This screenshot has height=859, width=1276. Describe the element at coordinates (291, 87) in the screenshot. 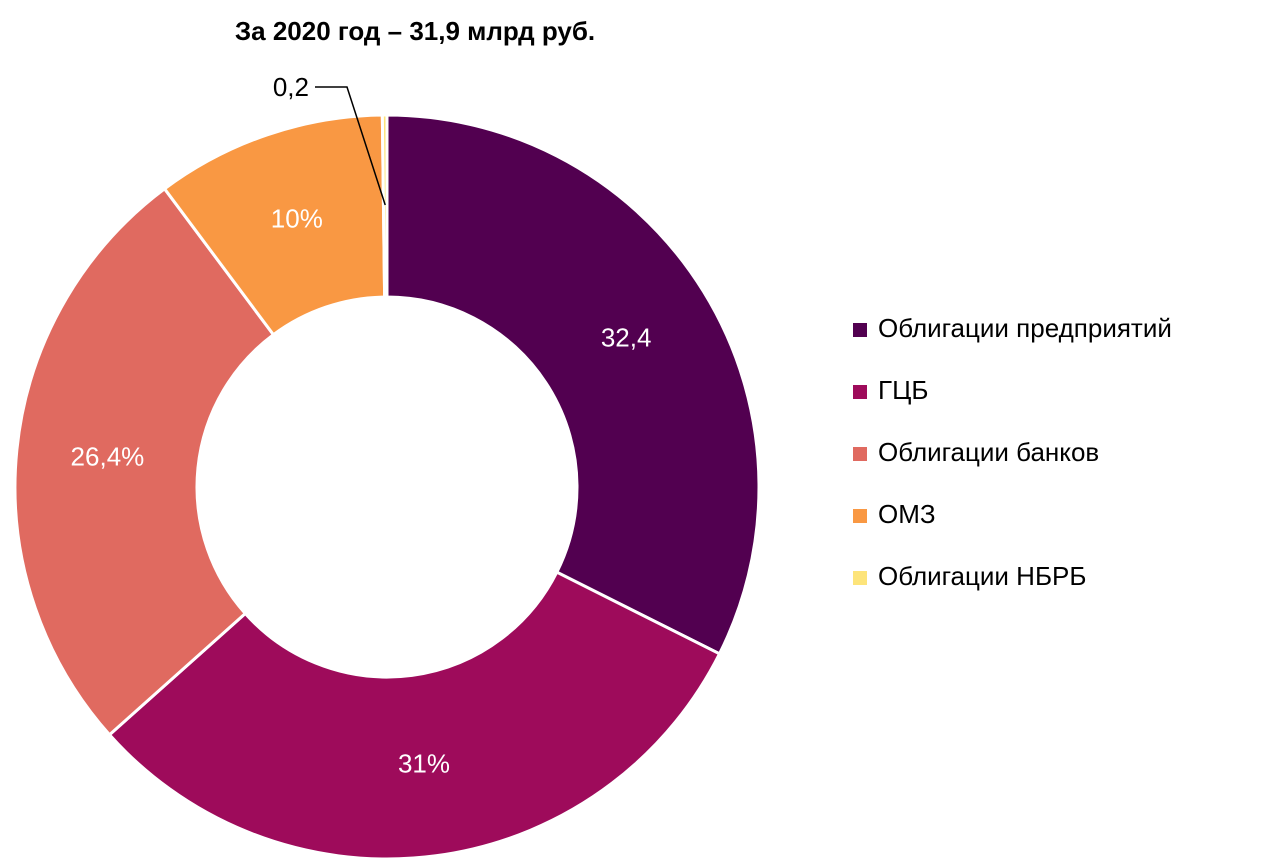

I see `data-label: 0,2` at that location.